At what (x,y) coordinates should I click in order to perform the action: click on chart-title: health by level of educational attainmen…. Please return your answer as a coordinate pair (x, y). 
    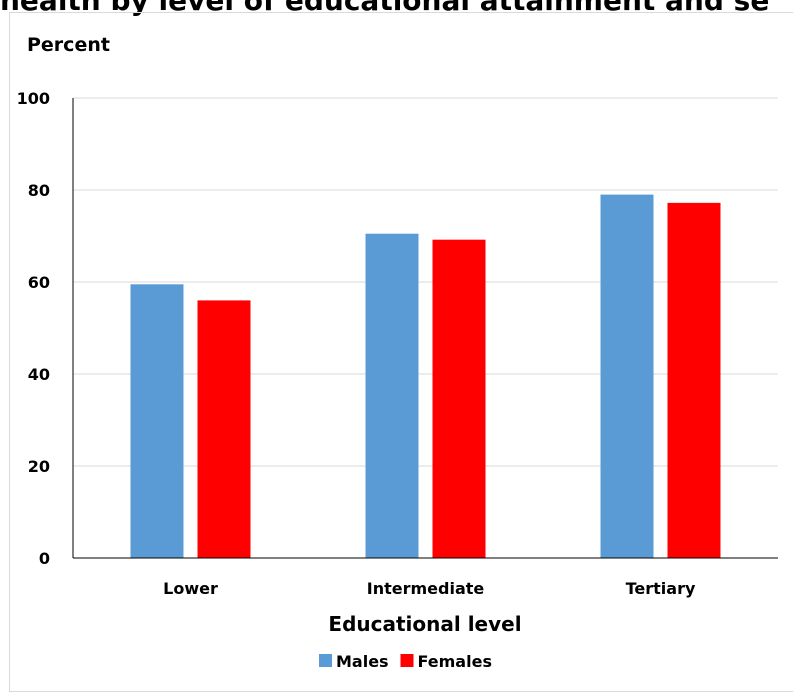
    Looking at the image, I should click on (385, 8).